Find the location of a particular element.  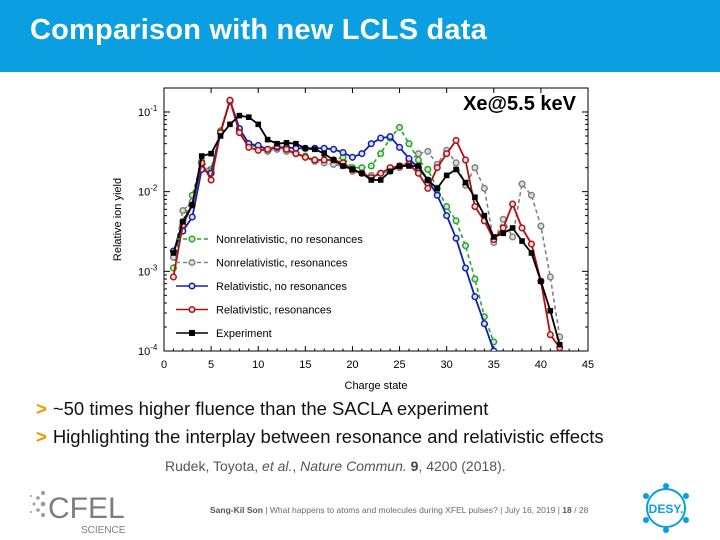

title-bar: Comparison with new LCLS data is located at coordinates (360, 36).